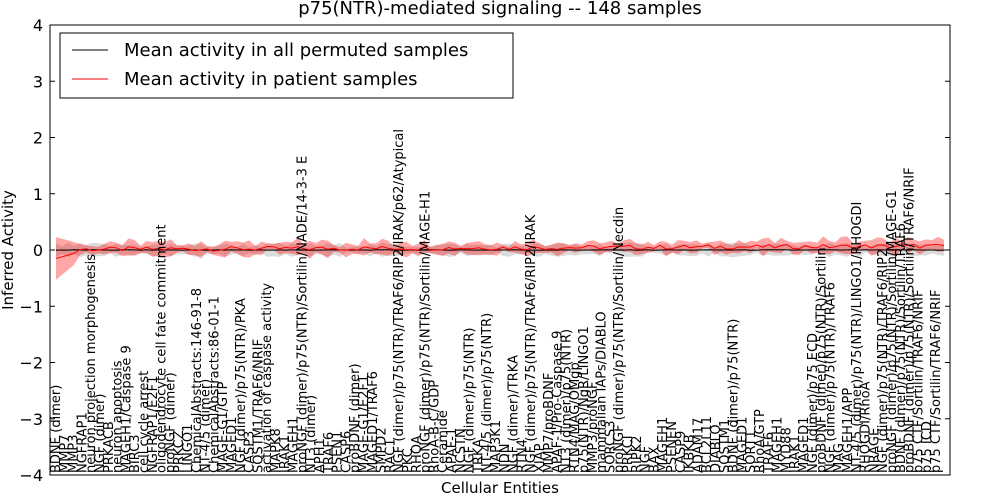 The image size is (1000, 500). Describe the element at coordinates (927, 447) in the screenshot. I see `x-tick-label: p75 ICD` at that location.